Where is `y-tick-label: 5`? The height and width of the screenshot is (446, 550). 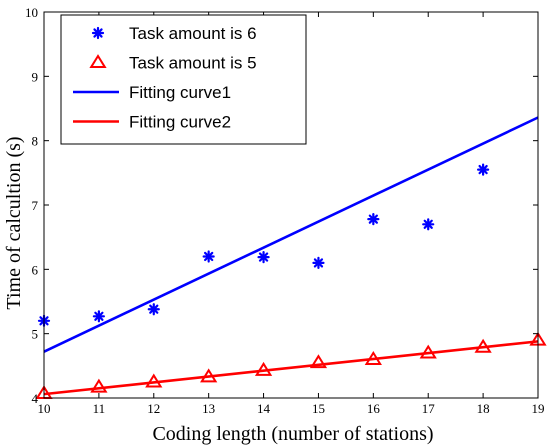
y-tick-label: 5 is located at coordinates (35, 334).